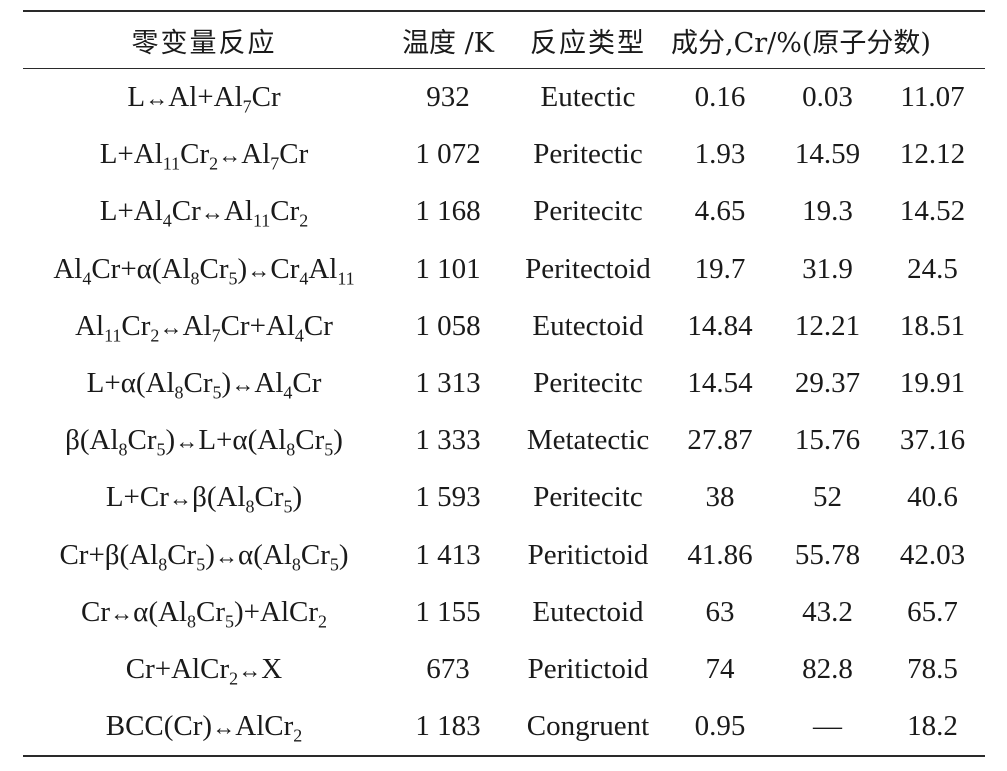 The image size is (1007, 771). What do you see at coordinates (204, 154) in the screenshot?
I see `cell-reaction: L+Al11Cr2↔Al7Cr` at bounding box center [204, 154].